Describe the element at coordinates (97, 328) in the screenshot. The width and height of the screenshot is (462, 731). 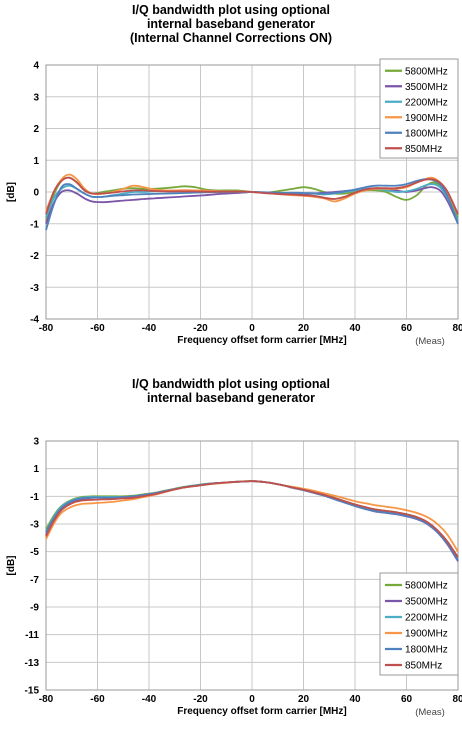
I see `chart-1-x-tick-label: -60` at that location.